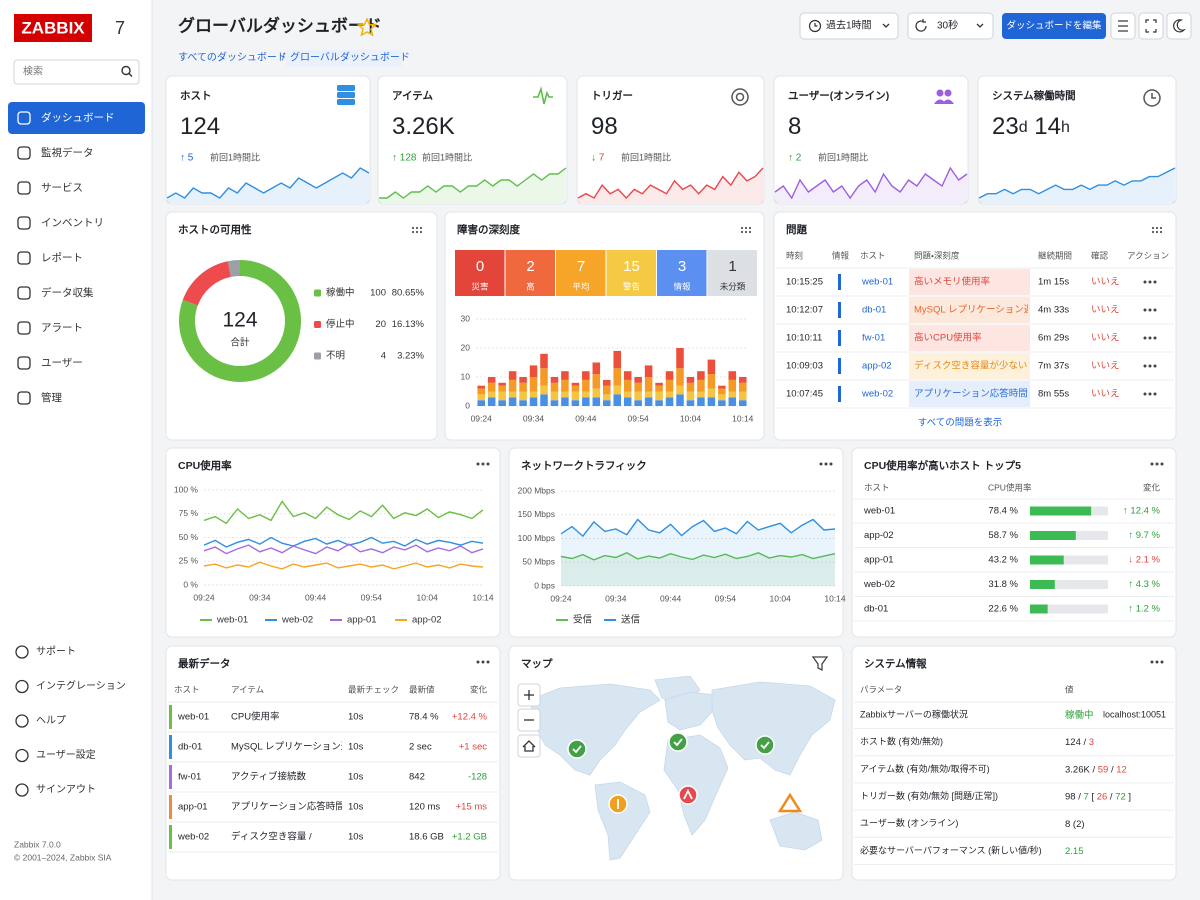 Image resolution: width=1200 pixels, height=900 pixels. Describe the element at coordinates (795, 158) in the screenshot. I see `card-delta: ↑ 2` at that location.